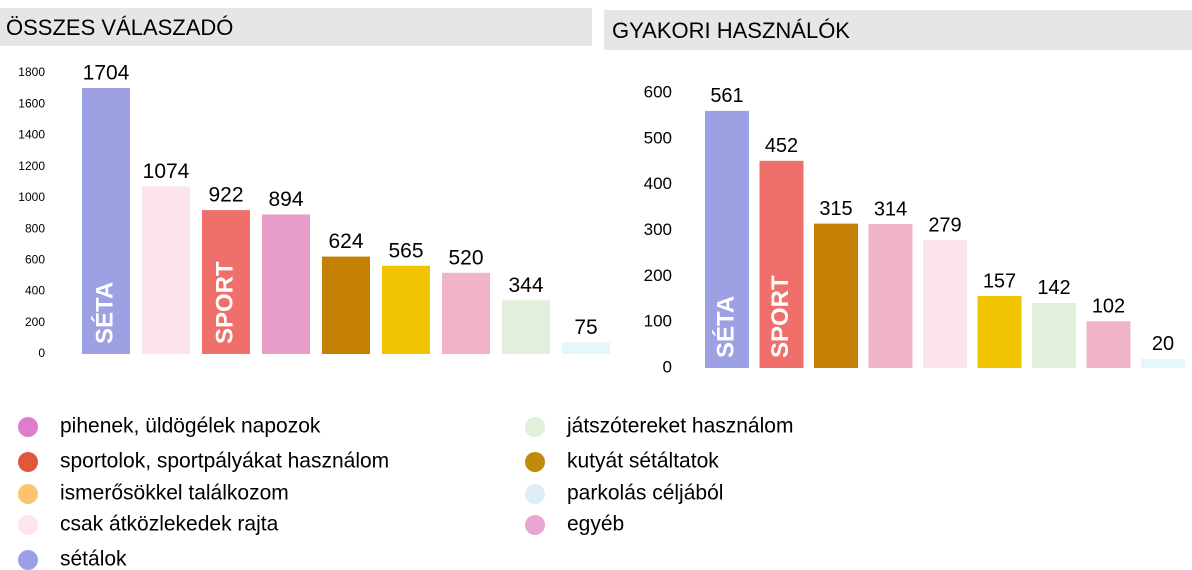 This screenshot has height=570, width=1192. I want to click on value-label: 565, so click(405, 250).